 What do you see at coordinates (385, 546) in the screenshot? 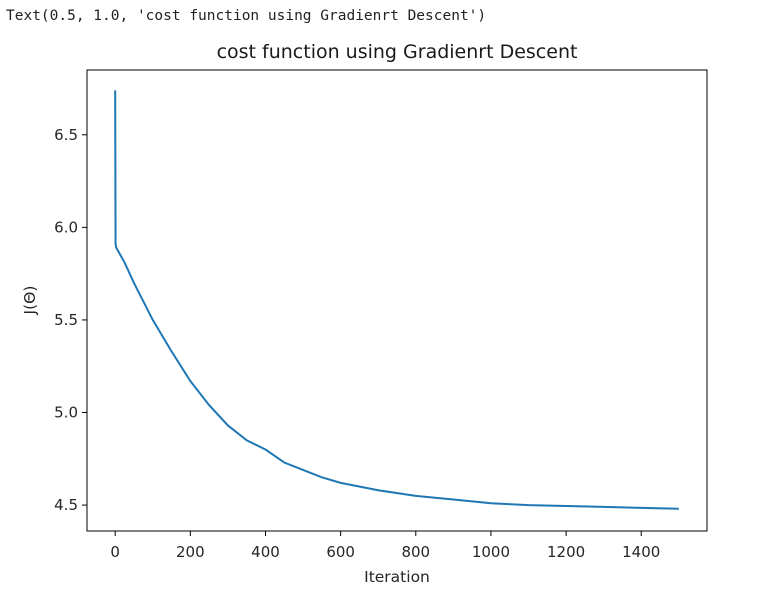
I see `x-axis: 0 200 400 600 800 1000 1200 1400` at bounding box center [385, 546].